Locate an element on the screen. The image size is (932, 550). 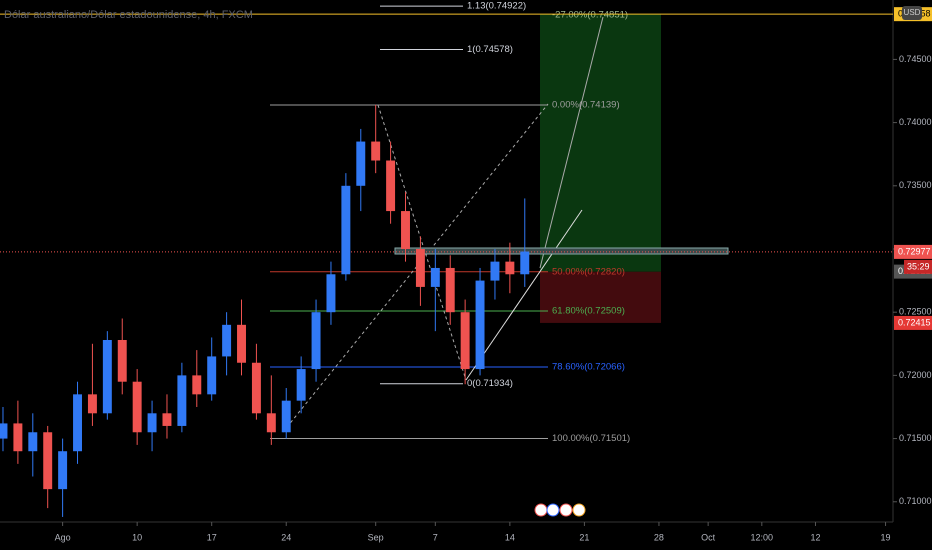
y-tick-label: 0.72000 is located at coordinates (915, 375).